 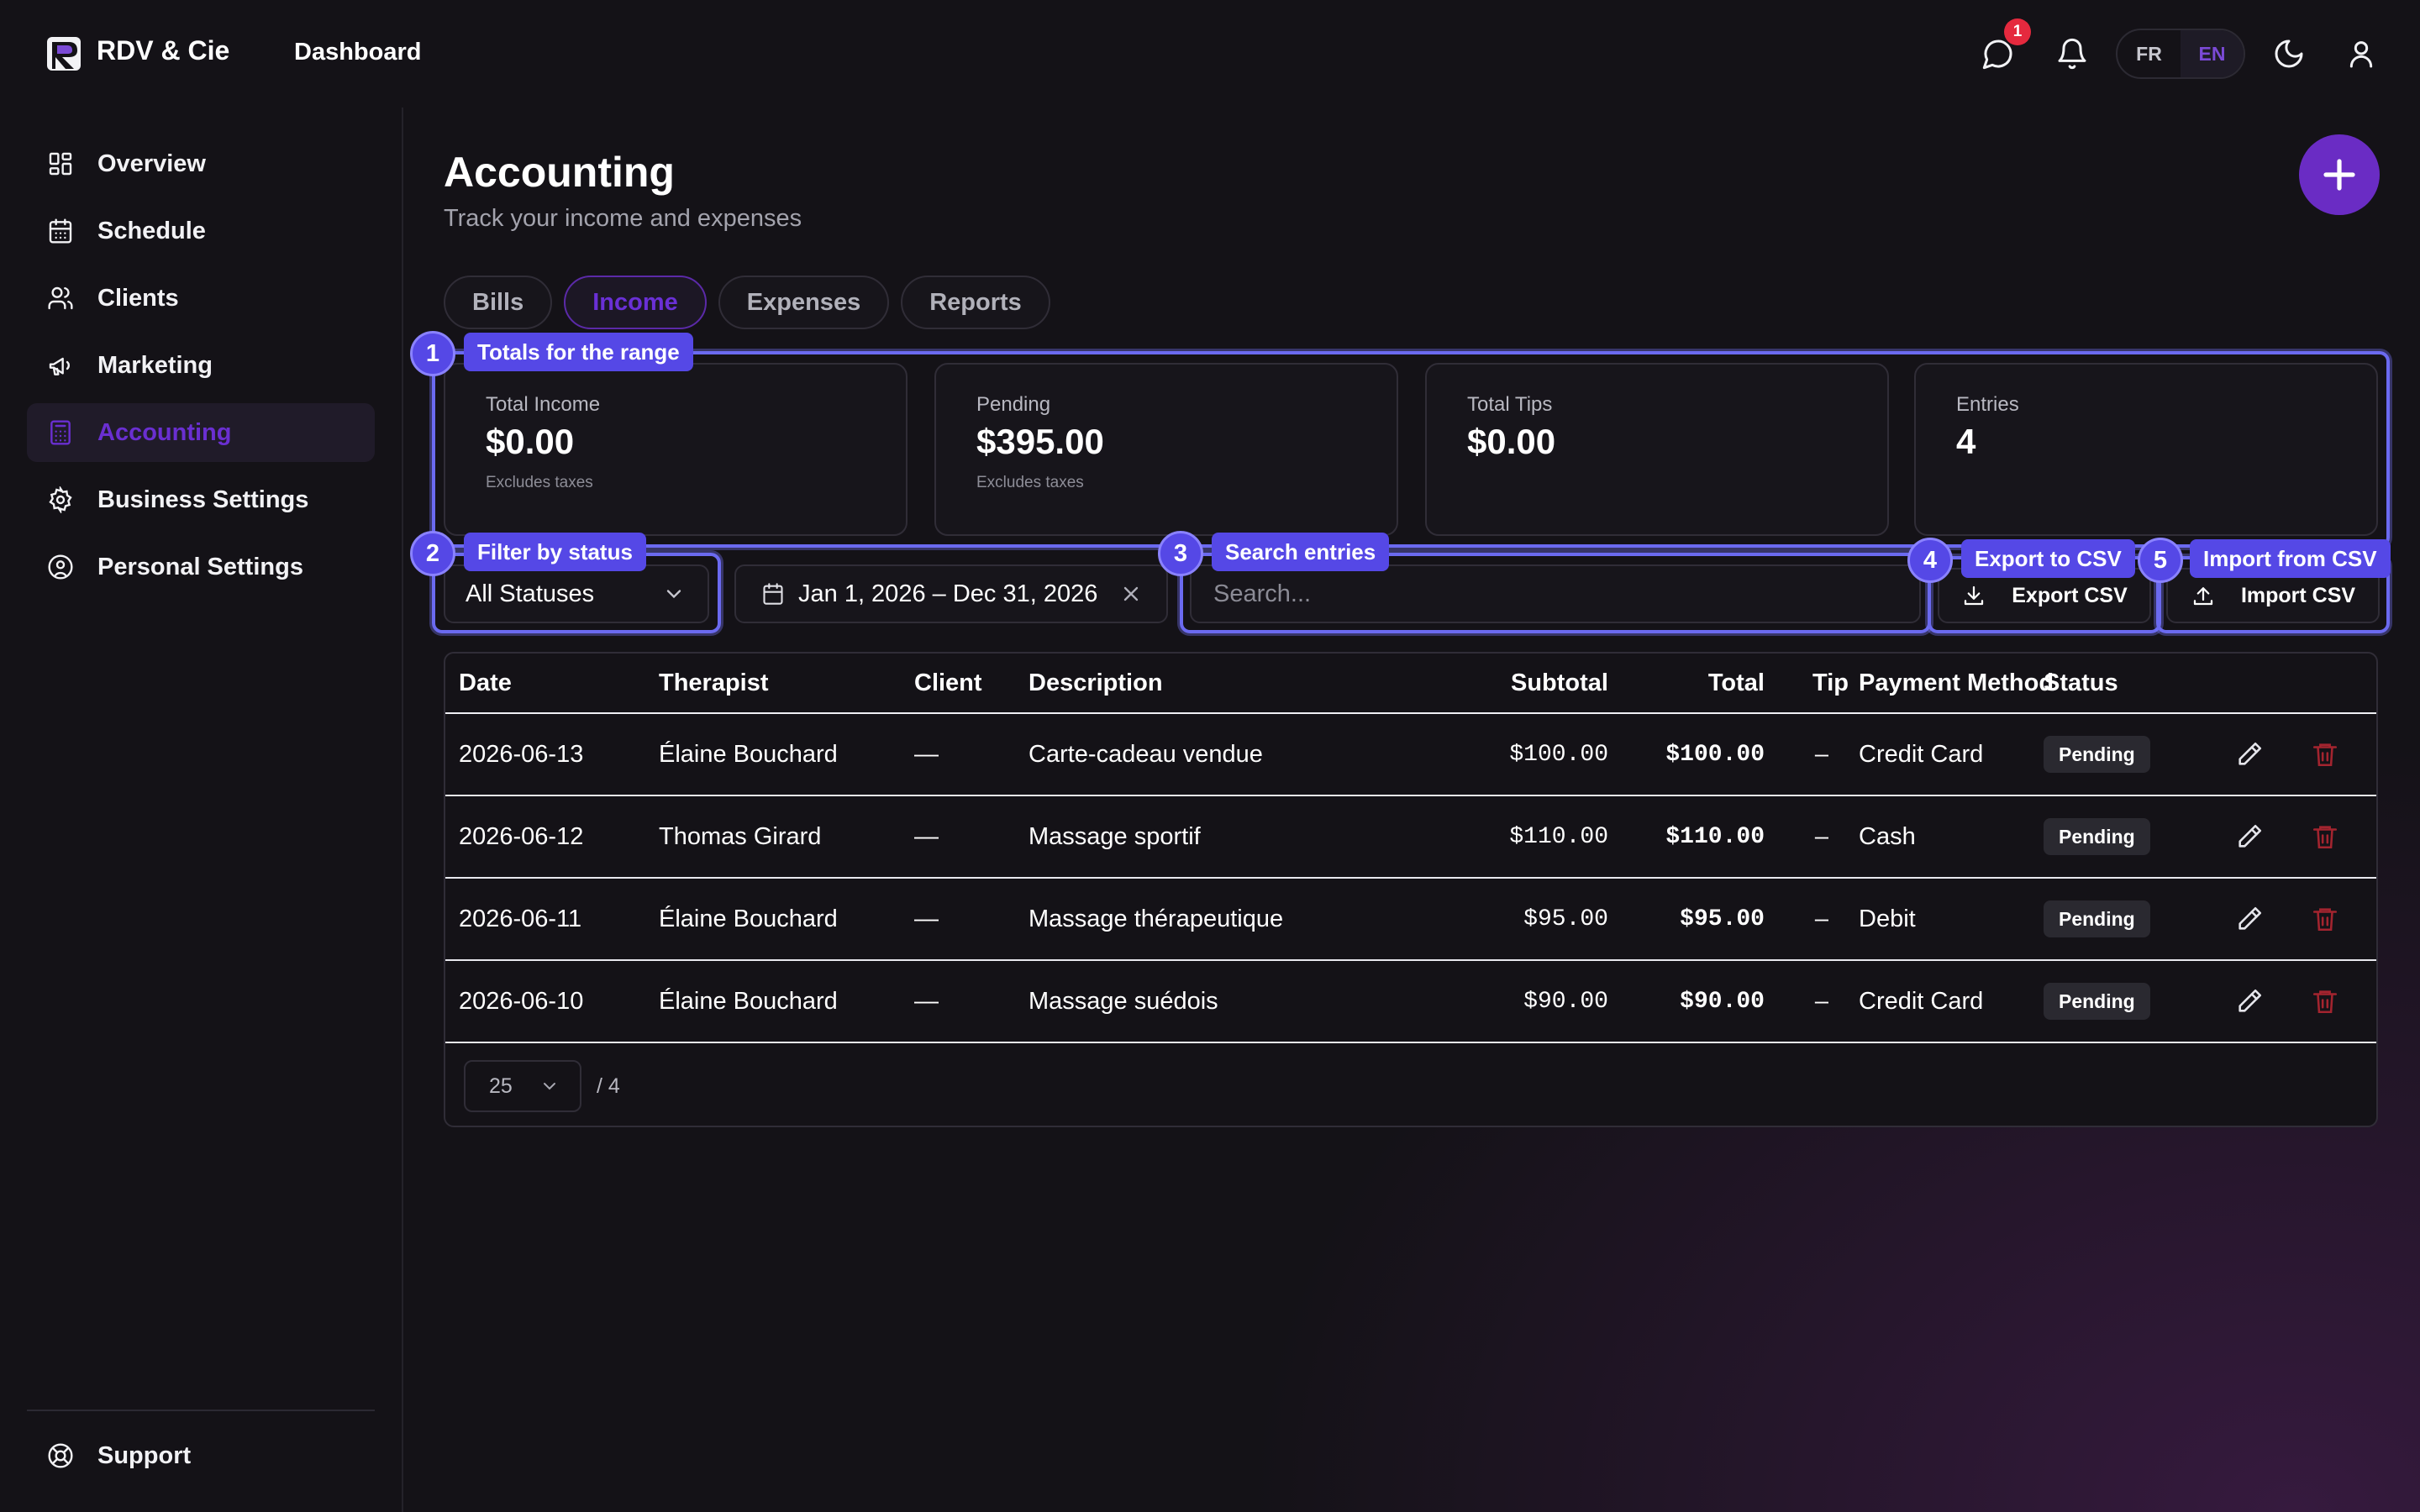 I want to click on callout-number: 3, so click(x=1180, y=553).